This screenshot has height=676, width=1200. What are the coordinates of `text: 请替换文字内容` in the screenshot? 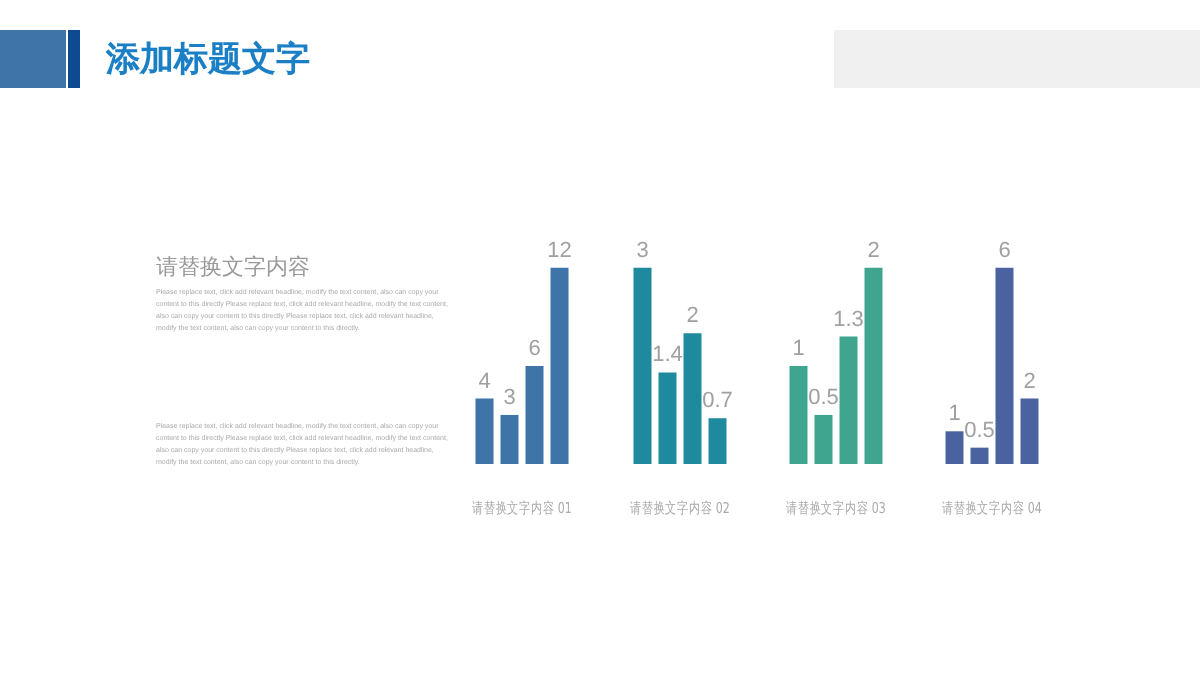 It's located at (233, 267).